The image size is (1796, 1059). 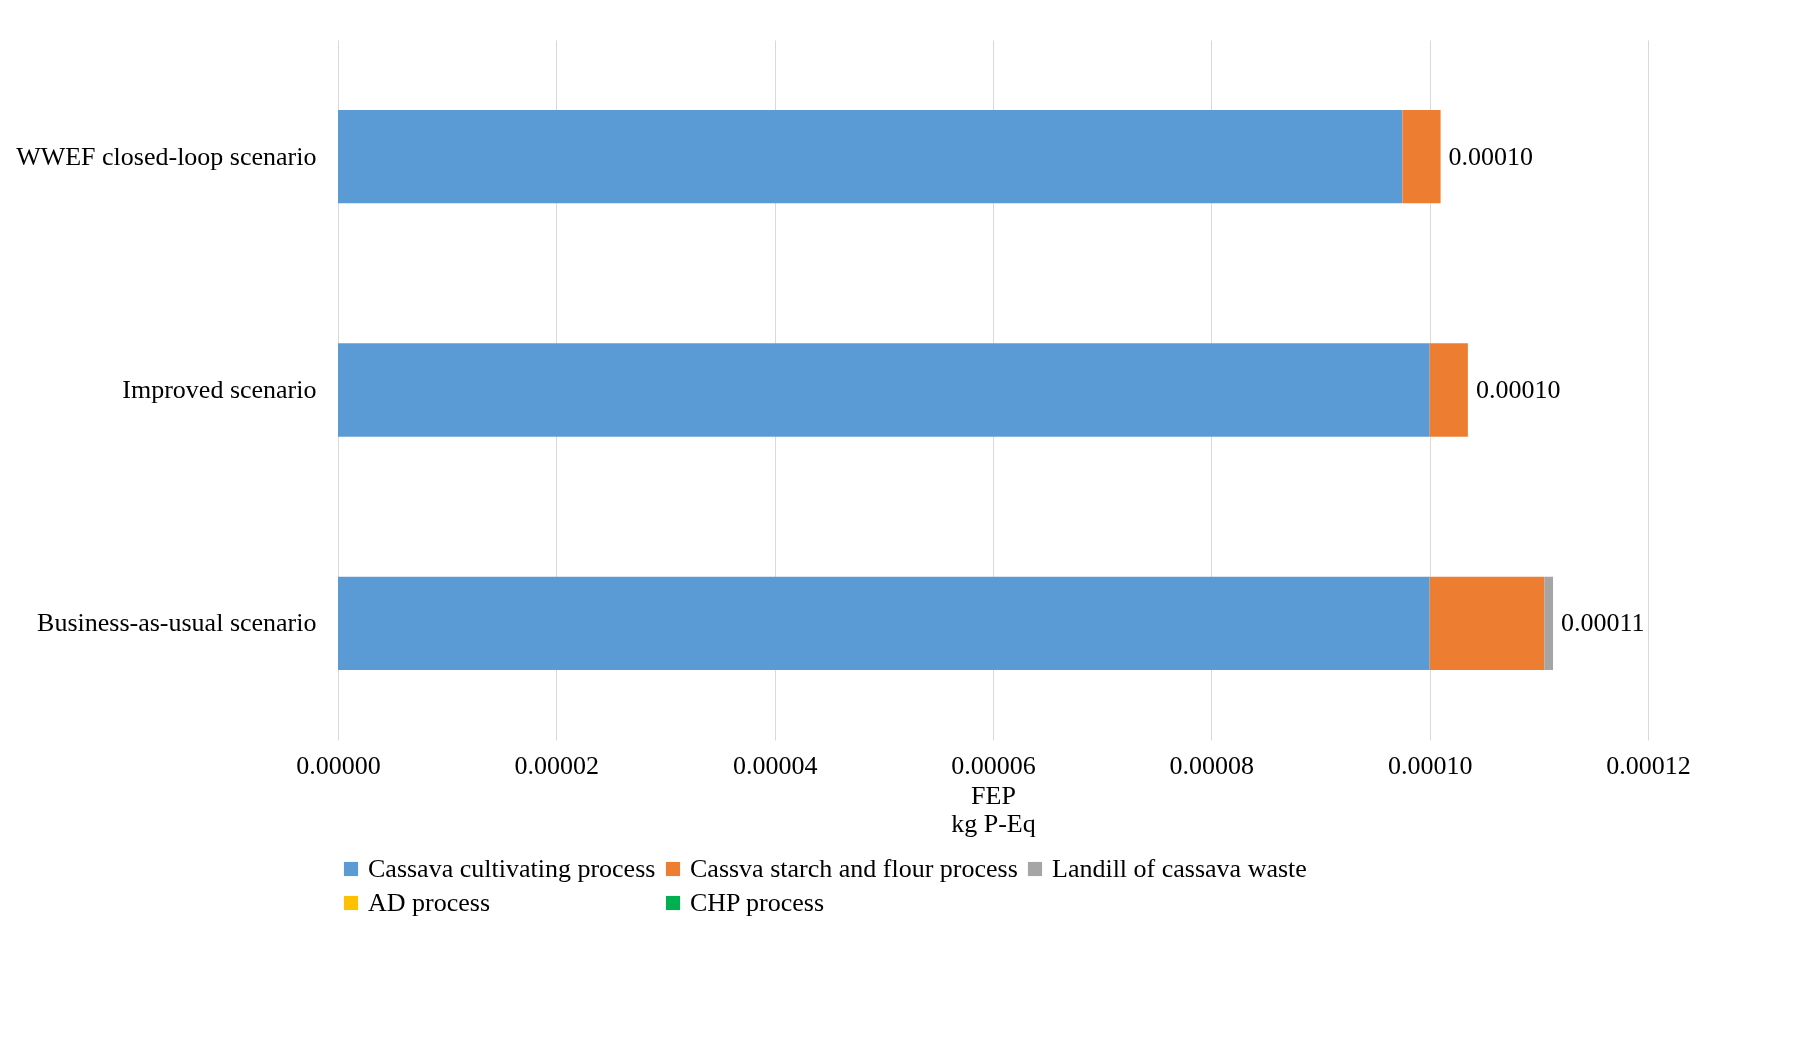 I want to click on legend-label: Cassva starch and flour process, so click(x=854, y=868).